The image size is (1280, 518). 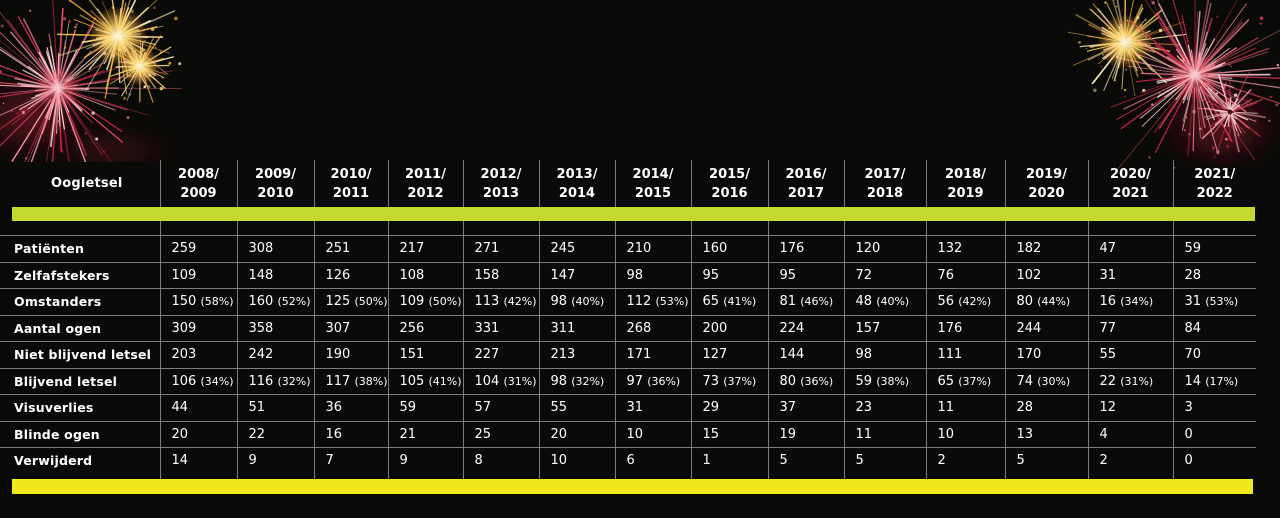 I want to click on table-cell: 311, so click(x=577, y=328).